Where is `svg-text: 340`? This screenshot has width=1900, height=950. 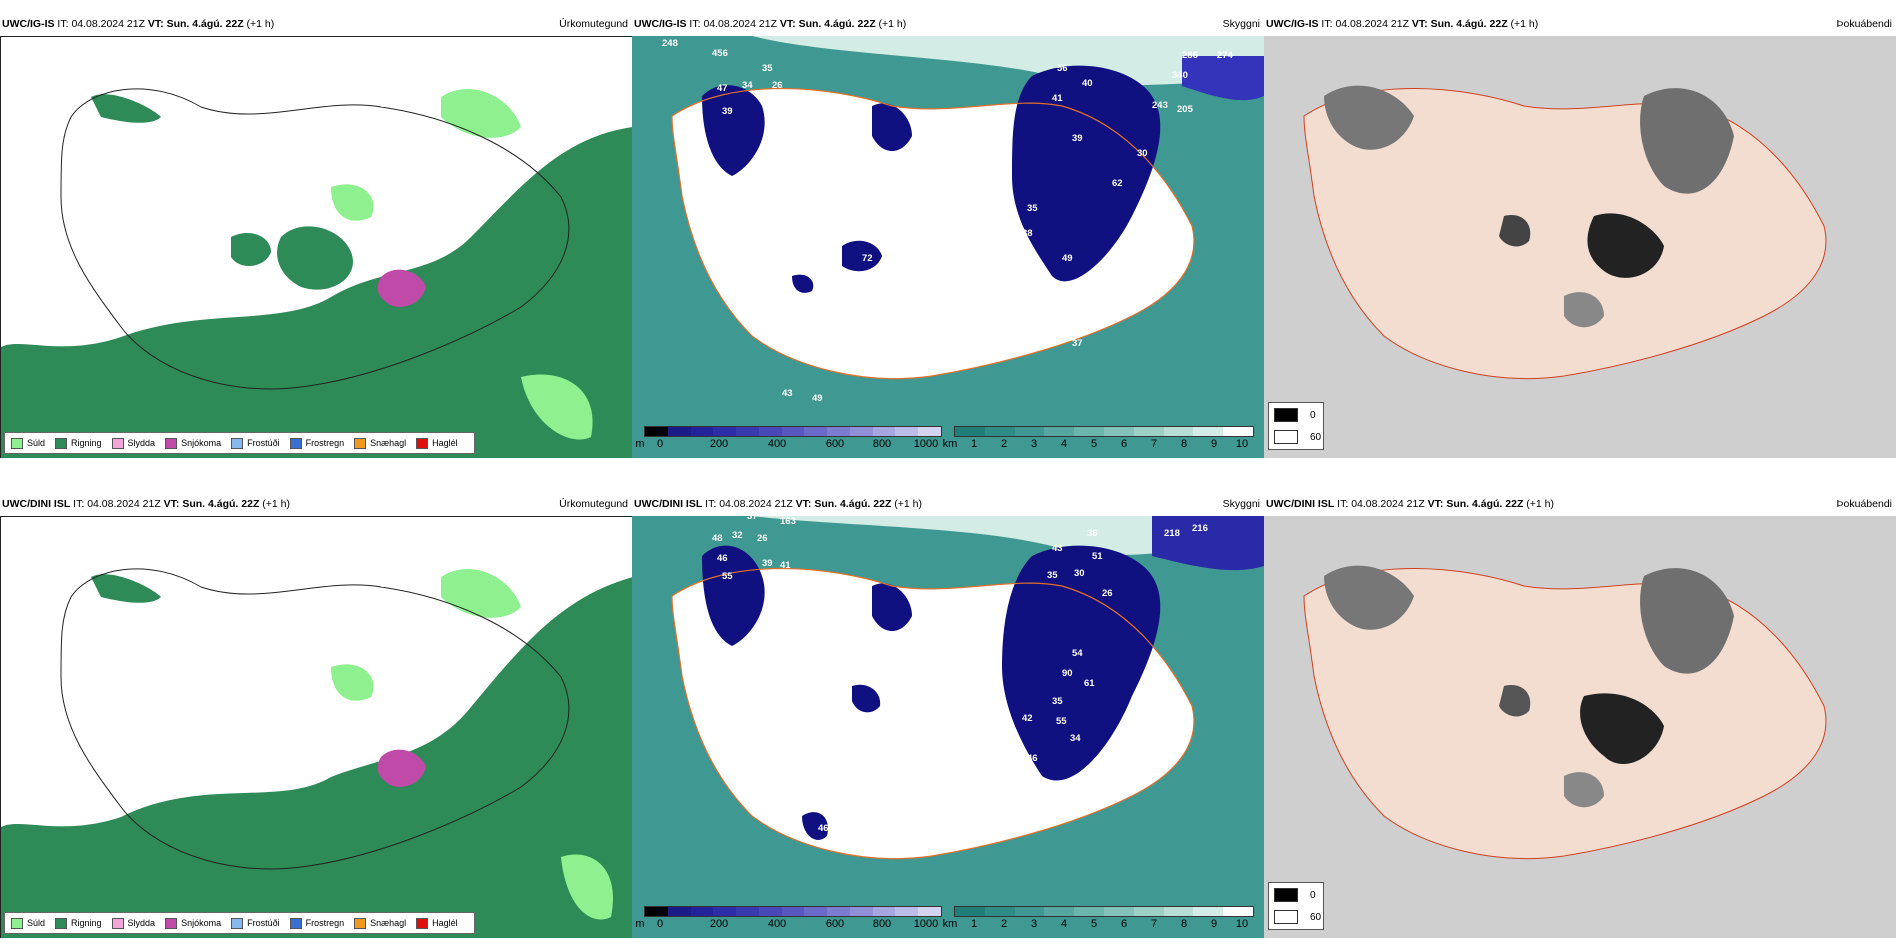 svg-text: 340 is located at coordinates (1180, 75).